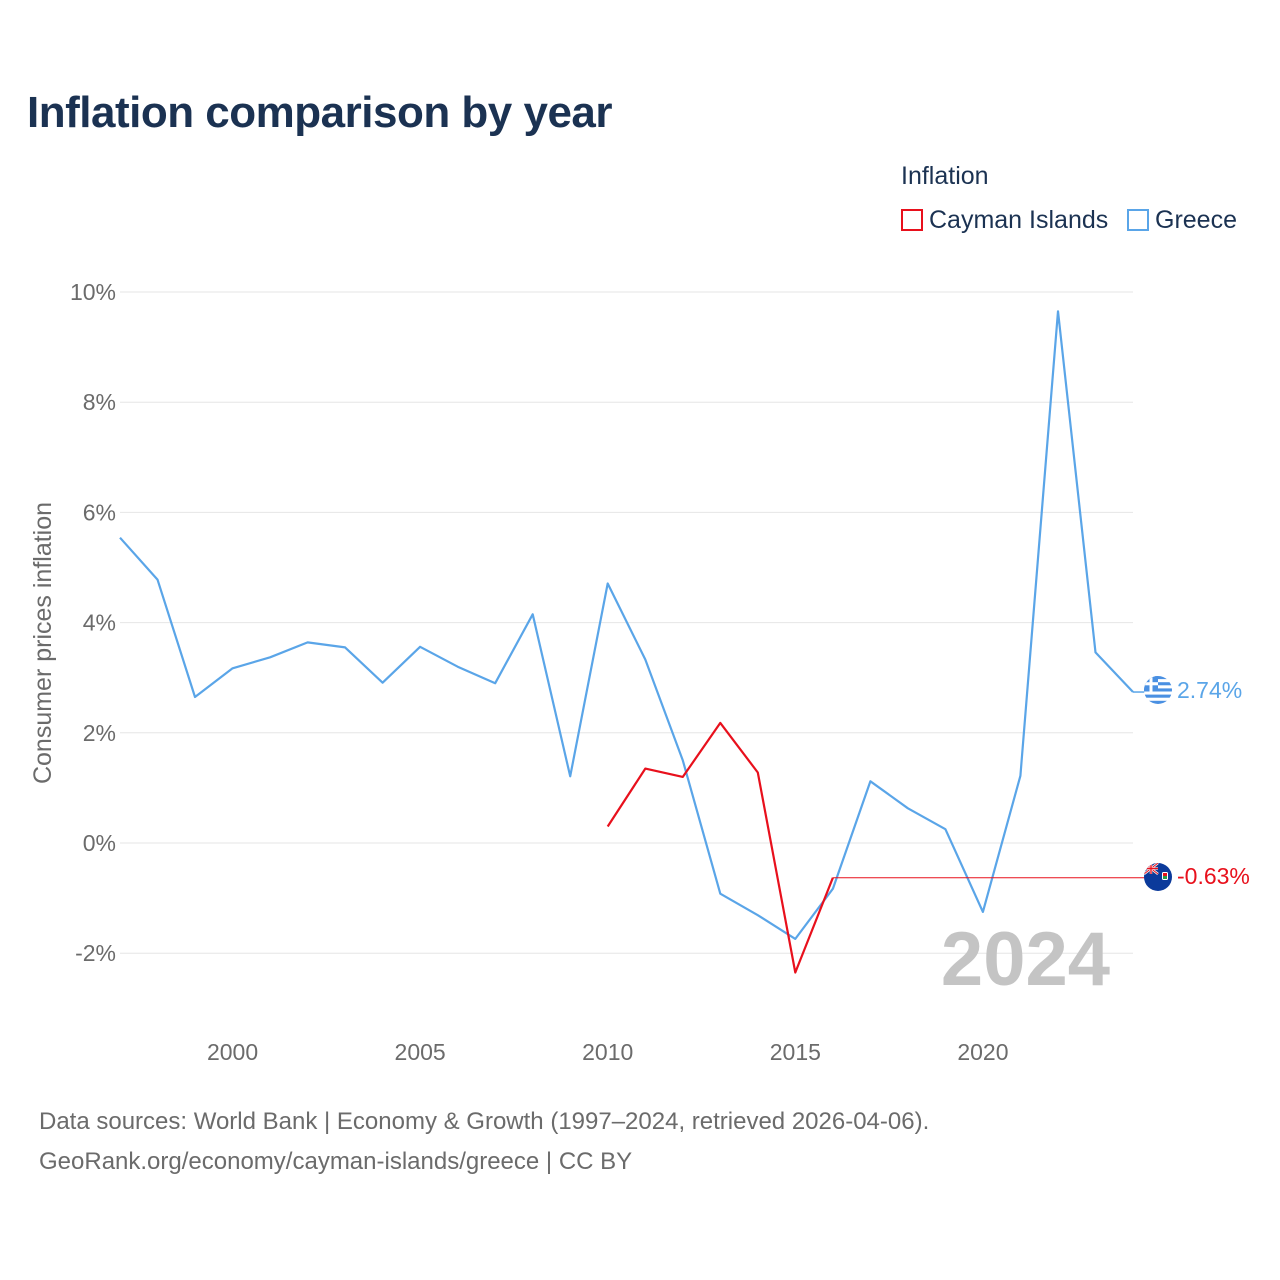 The width and height of the screenshot is (1280, 1280). What do you see at coordinates (795, 1052) in the screenshot?
I see `x-tick-label: 2015` at bounding box center [795, 1052].